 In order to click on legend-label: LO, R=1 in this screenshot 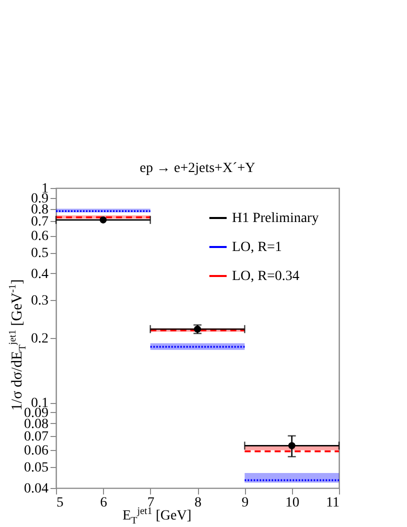, I will do `click(257, 247)`.